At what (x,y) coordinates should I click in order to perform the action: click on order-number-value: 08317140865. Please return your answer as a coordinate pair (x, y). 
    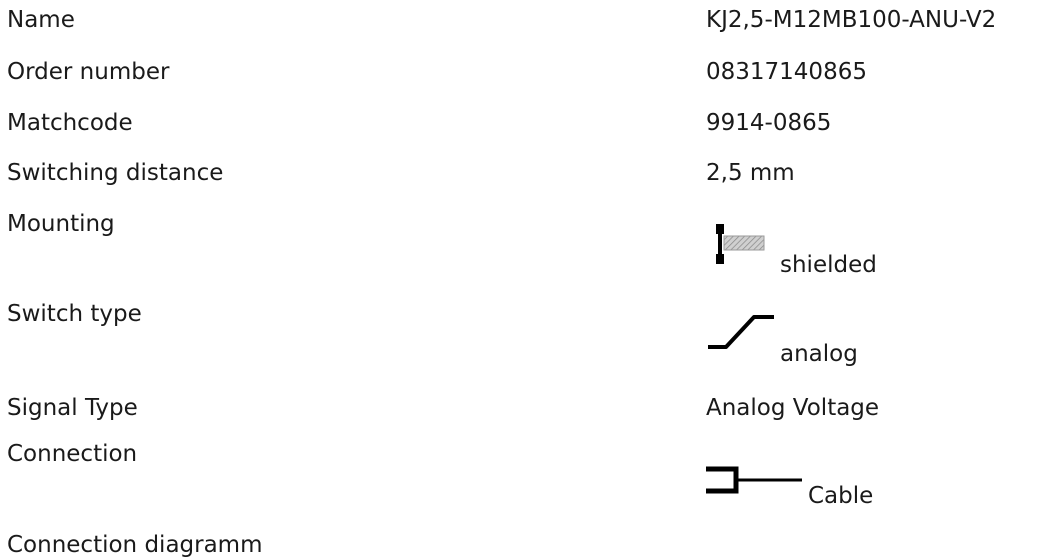
    Looking at the image, I should click on (786, 72).